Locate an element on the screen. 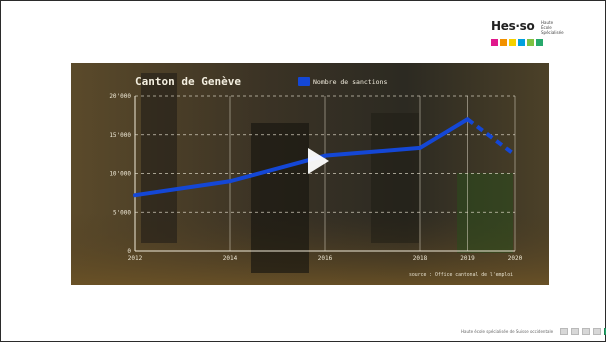  series-line-projected is located at coordinates (491, 137).